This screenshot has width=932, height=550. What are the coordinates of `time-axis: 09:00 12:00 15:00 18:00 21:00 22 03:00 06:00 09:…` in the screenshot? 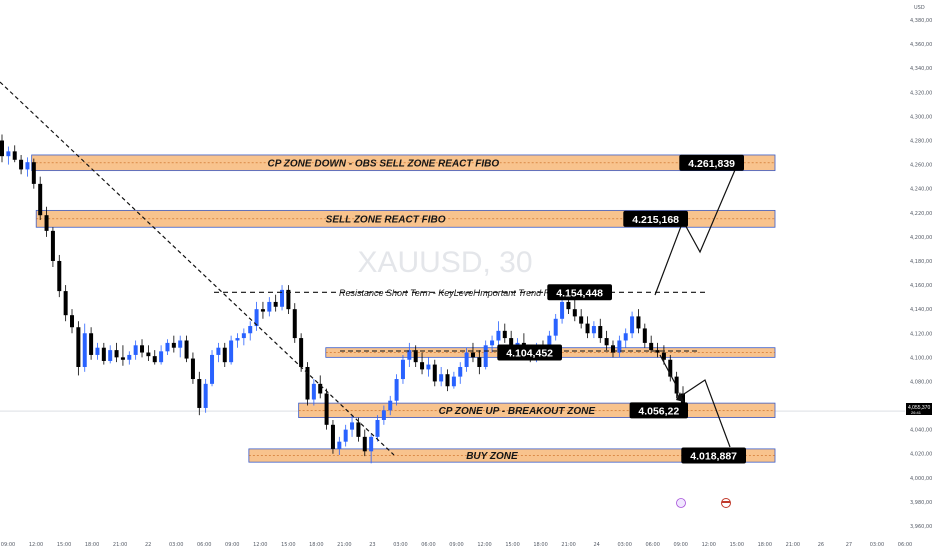 It's located at (456, 545).